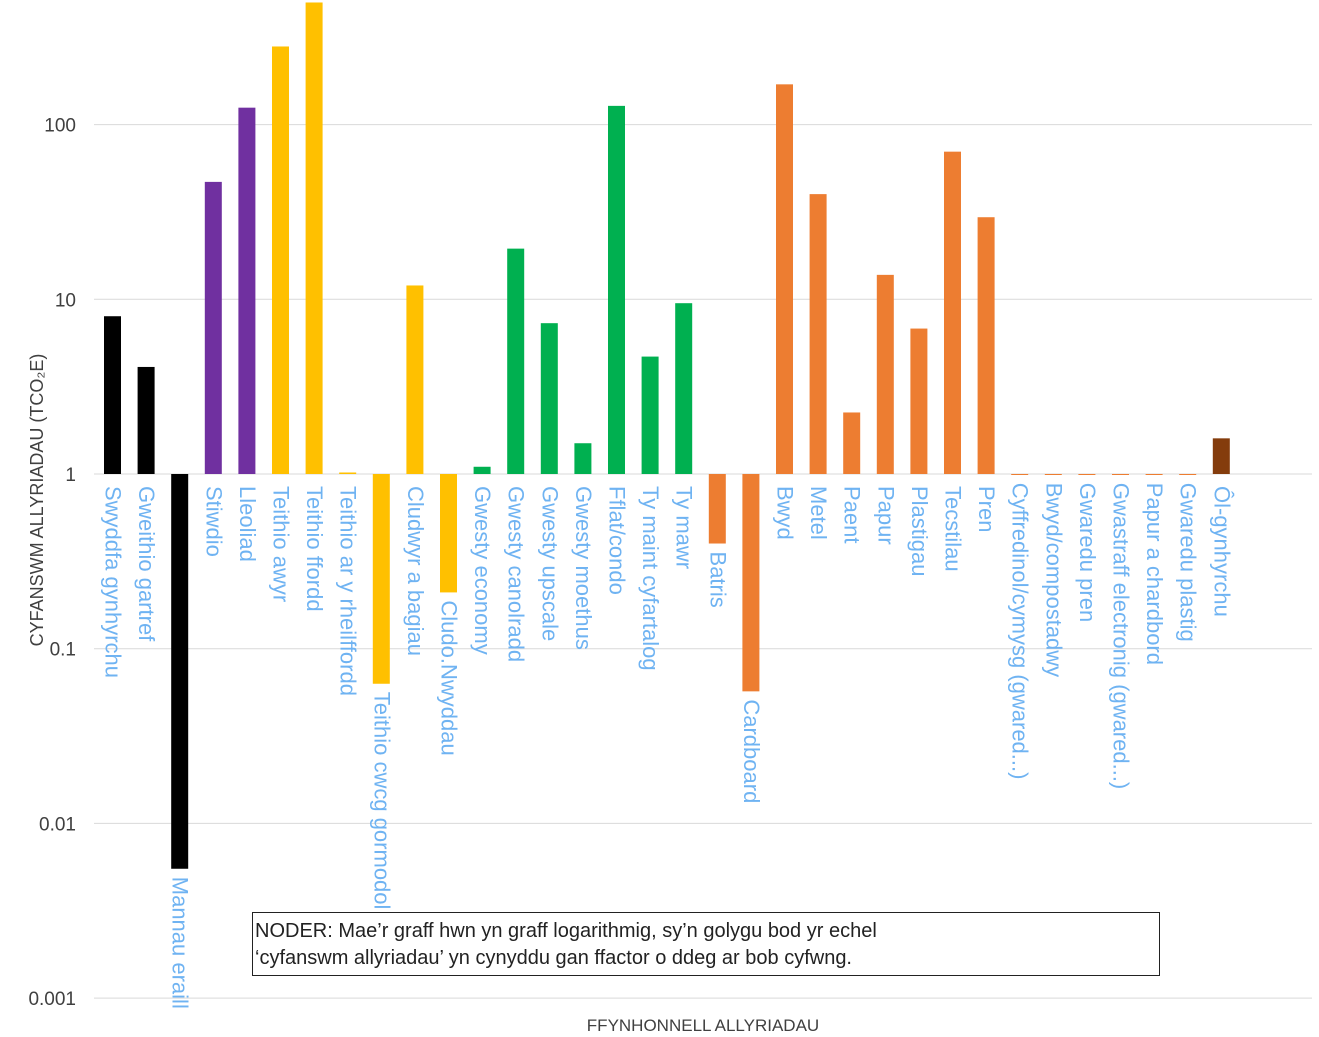  I want to click on category-label: Papur, so click(885, 515).